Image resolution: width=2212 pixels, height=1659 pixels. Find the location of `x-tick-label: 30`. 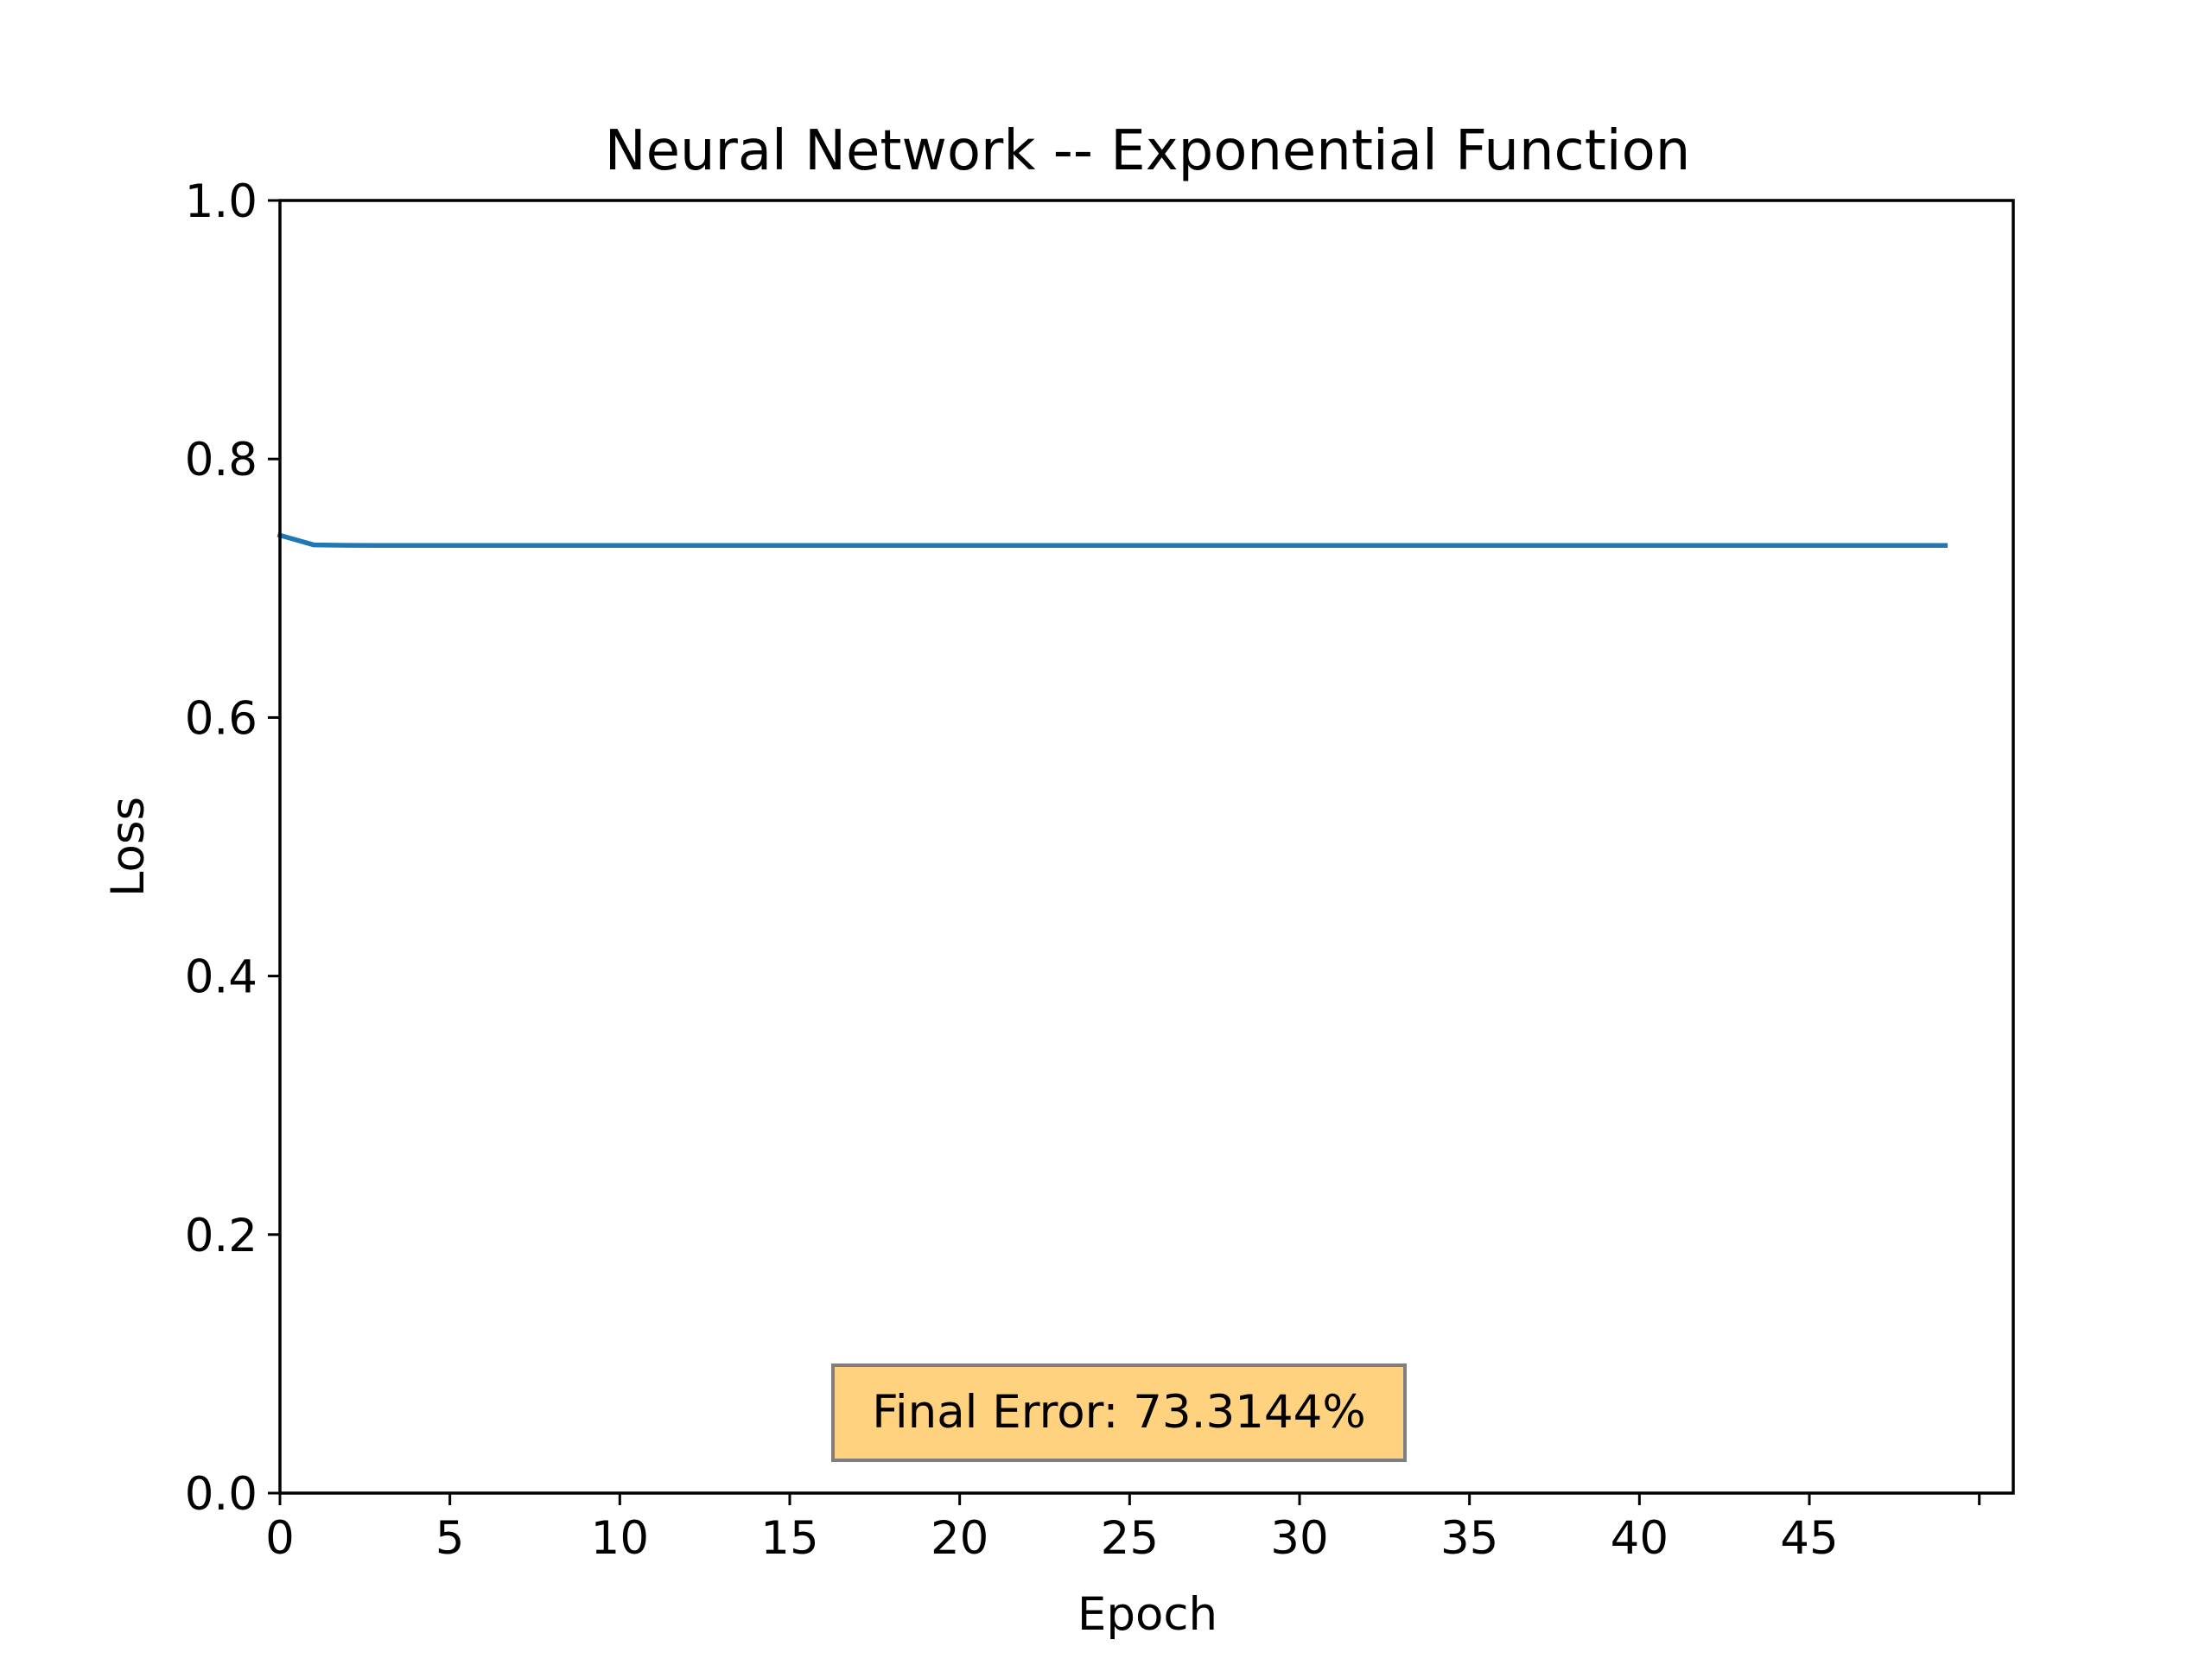

x-tick-label: 30 is located at coordinates (1299, 1538).